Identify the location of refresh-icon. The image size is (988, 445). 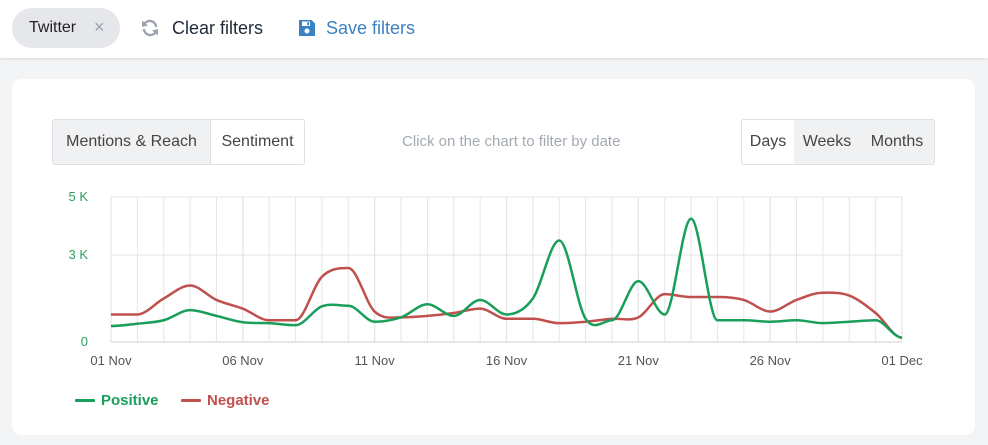
(150, 28).